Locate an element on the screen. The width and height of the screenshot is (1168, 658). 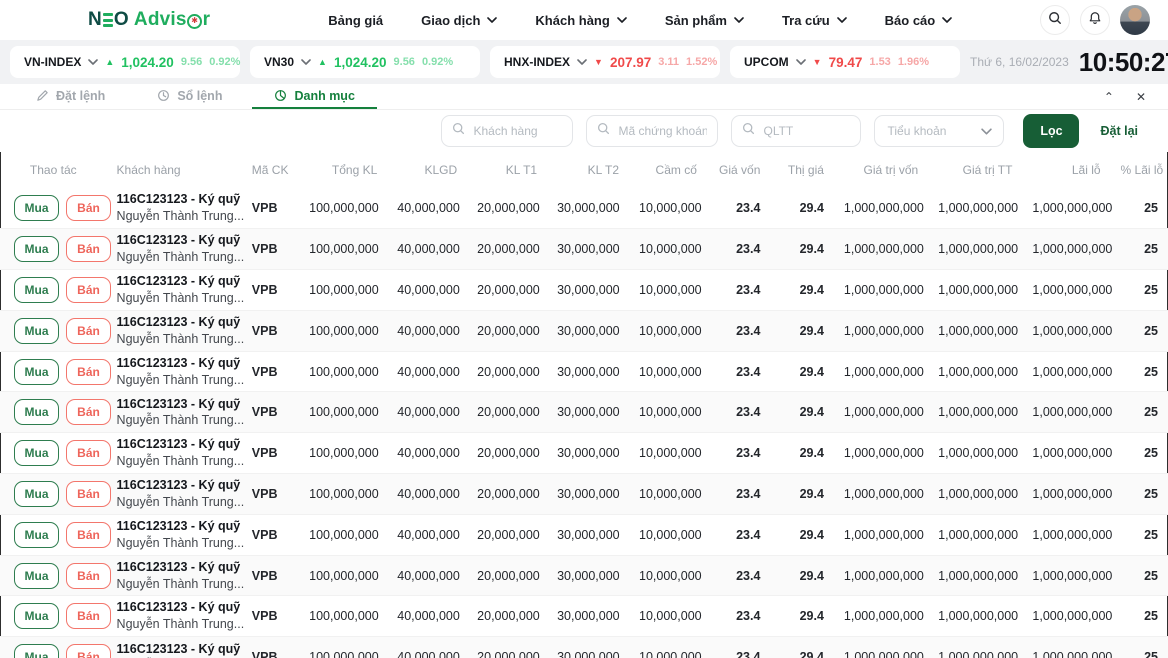
nav-item-bao-cao: Báo cáo is located at coordinates (919, 20).